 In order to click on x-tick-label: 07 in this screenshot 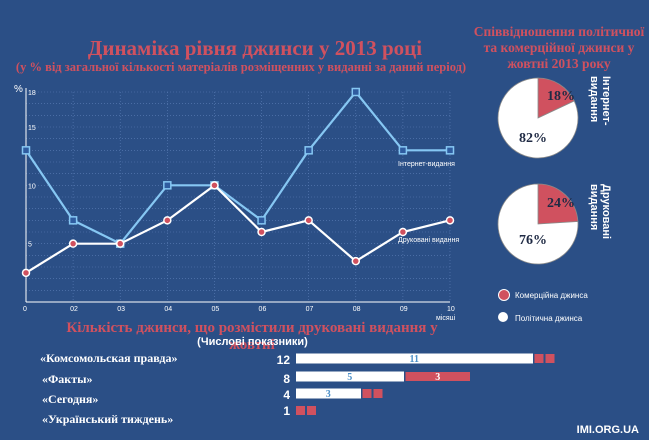, I will do `click(310, 309)`.